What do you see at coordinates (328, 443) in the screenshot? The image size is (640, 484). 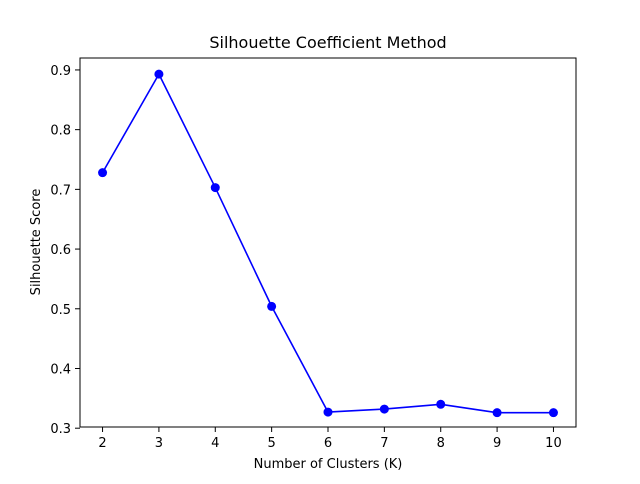 I see `x-tick-label: 6` at bounding box center [328, 443].